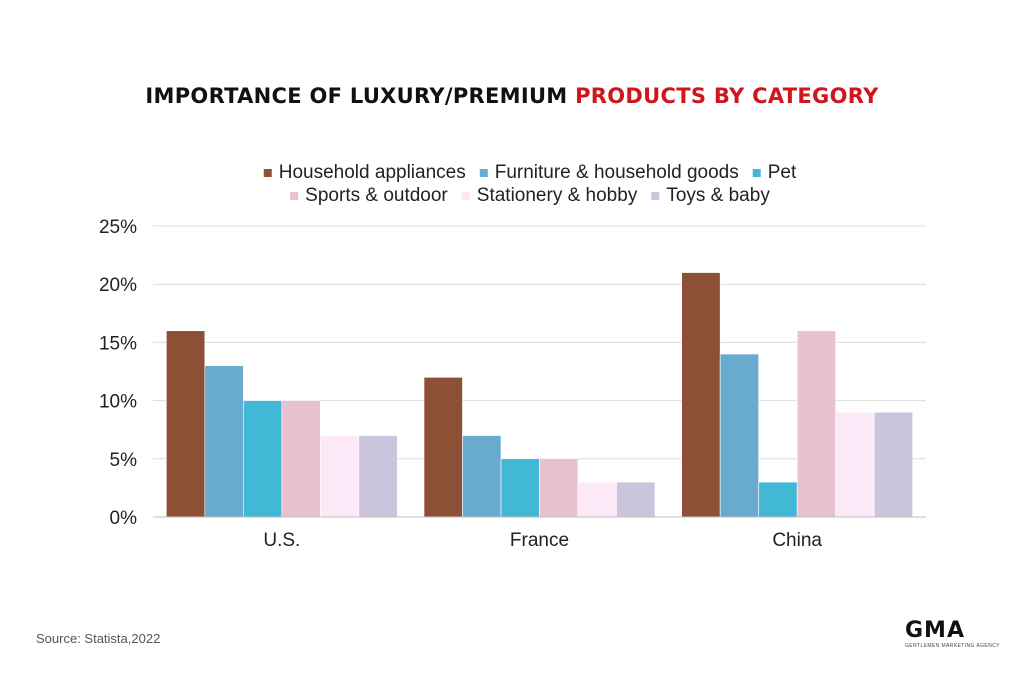 Image resolution: width=1024 pixels, height=681 pixels. What do you see at coordinates (718, 195) in the screenshot?
I see `legend-label: Toys & baby` at bounding box center [718, 195].